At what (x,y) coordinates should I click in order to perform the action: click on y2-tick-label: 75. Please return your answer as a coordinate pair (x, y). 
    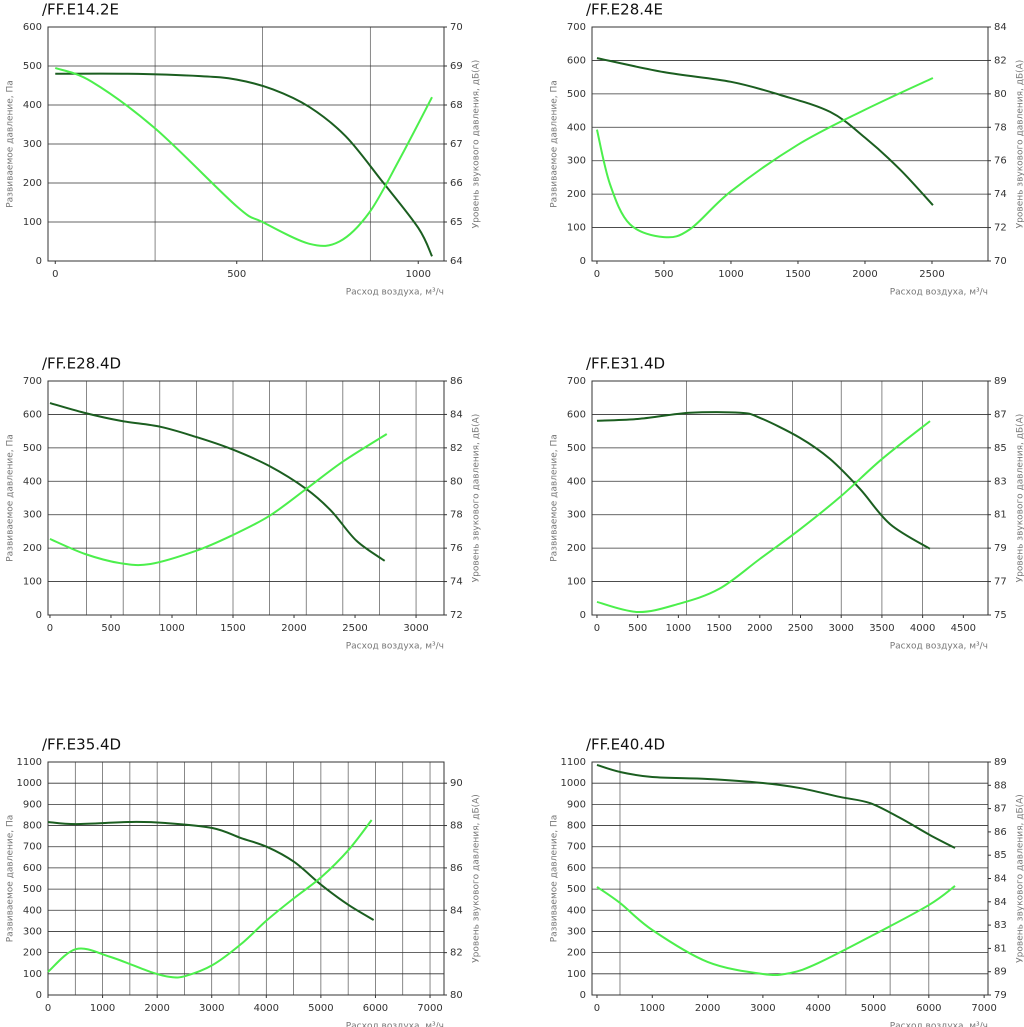
    Looking at the image, I should click on (1000, 615).